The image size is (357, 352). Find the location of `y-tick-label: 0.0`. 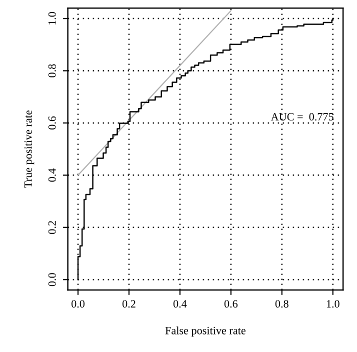

y-tick-label: 0.0 is located at coordinates (52, 279).